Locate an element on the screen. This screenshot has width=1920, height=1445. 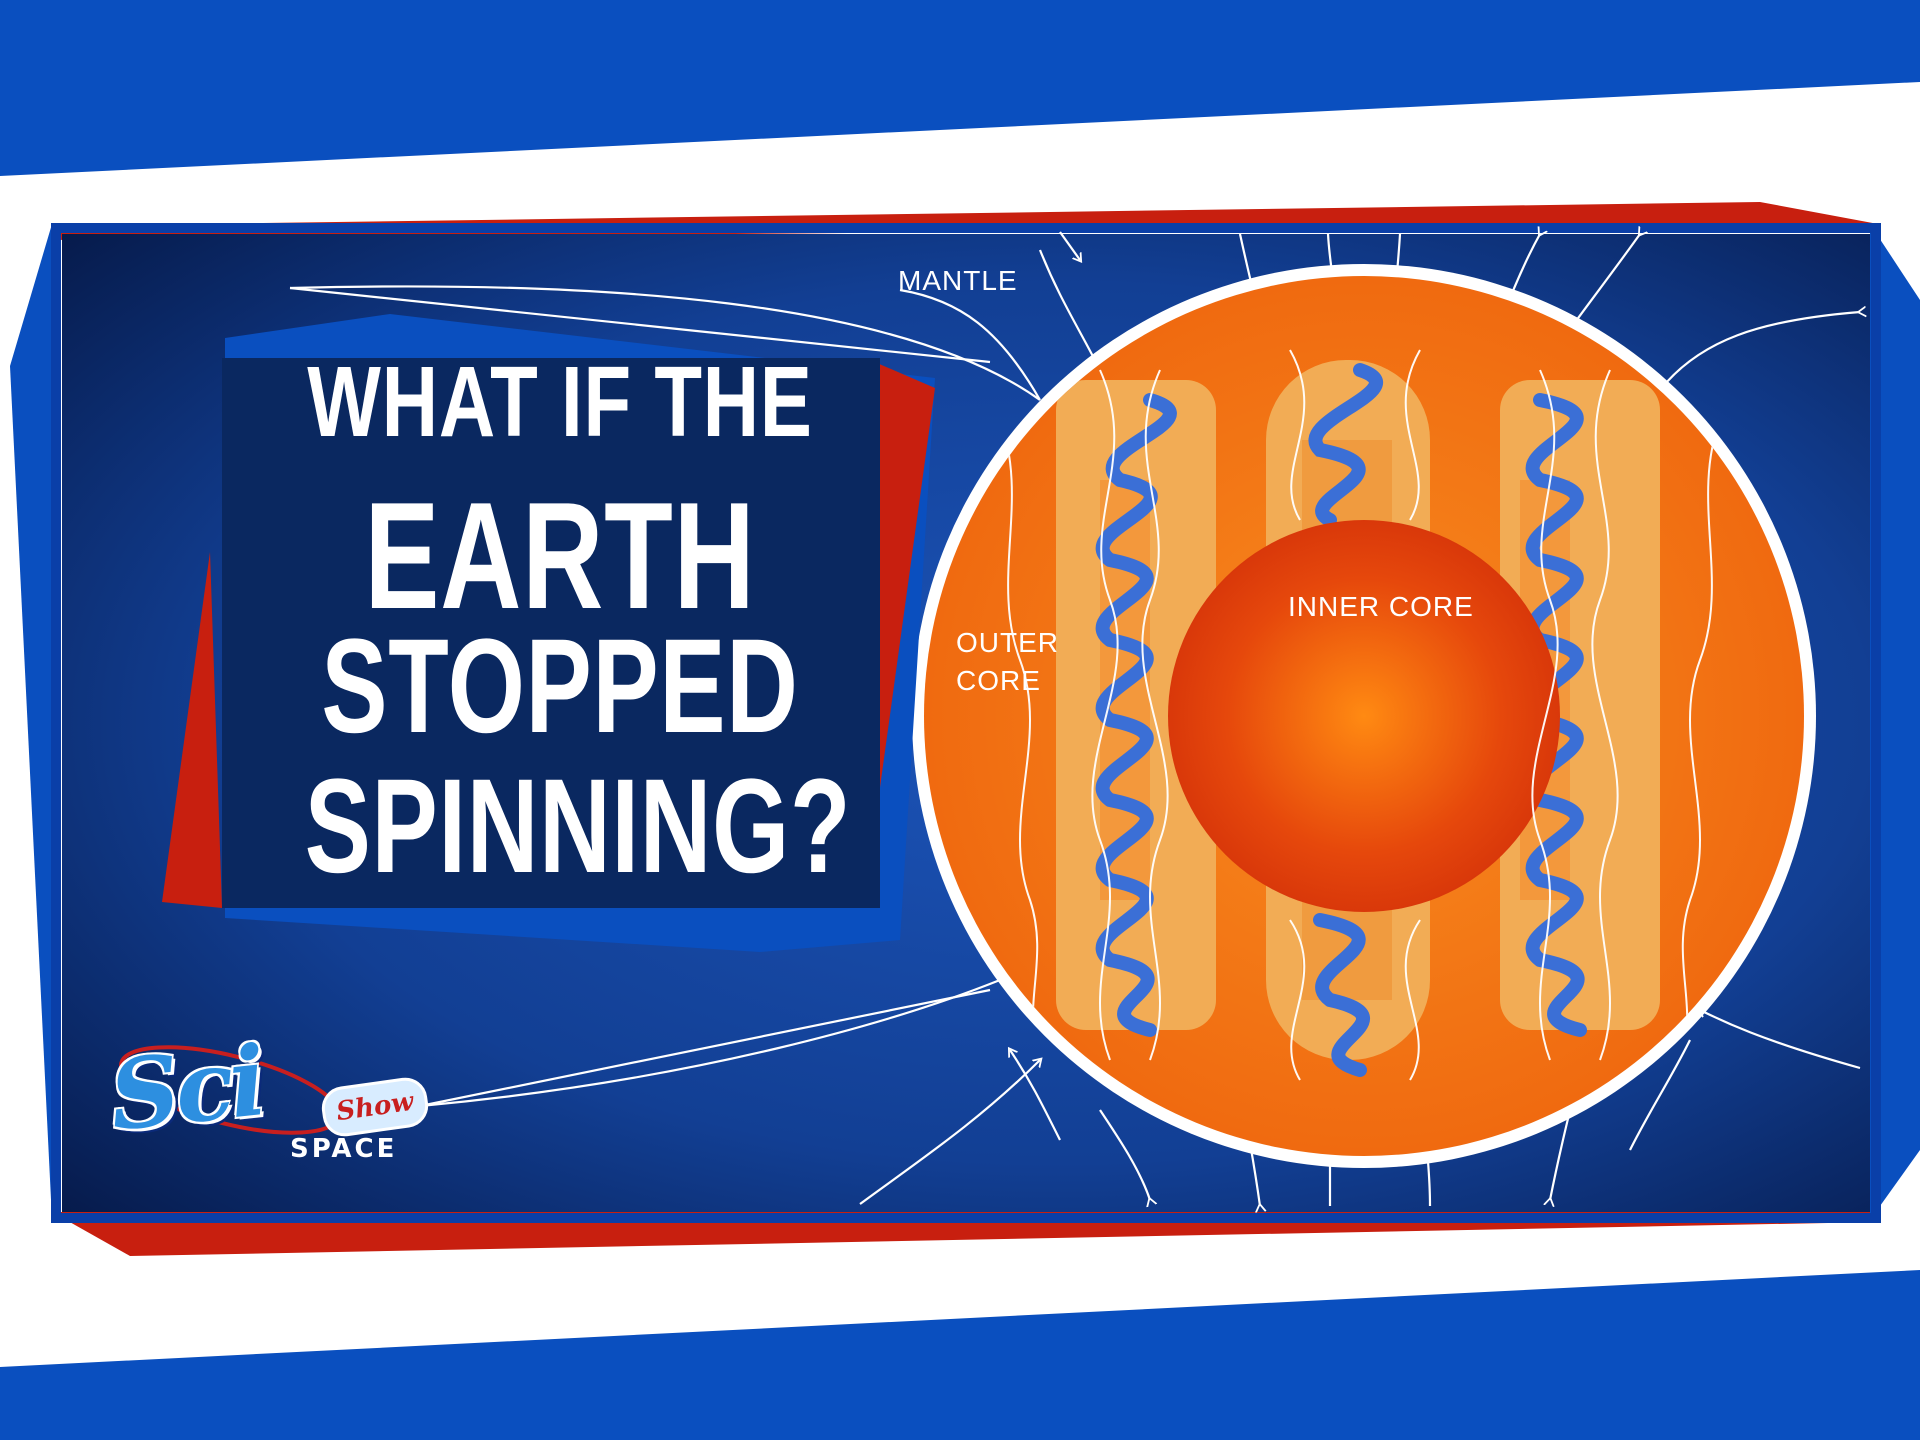
title-line-1: WHAT IF THE is located at coordinates (560, 402).